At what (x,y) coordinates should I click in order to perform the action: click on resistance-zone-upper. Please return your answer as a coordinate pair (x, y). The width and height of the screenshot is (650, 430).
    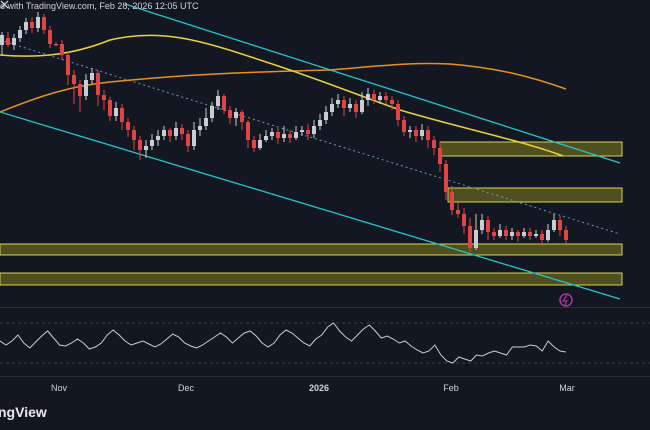
    Looking at the image, I should click on (531, 149).